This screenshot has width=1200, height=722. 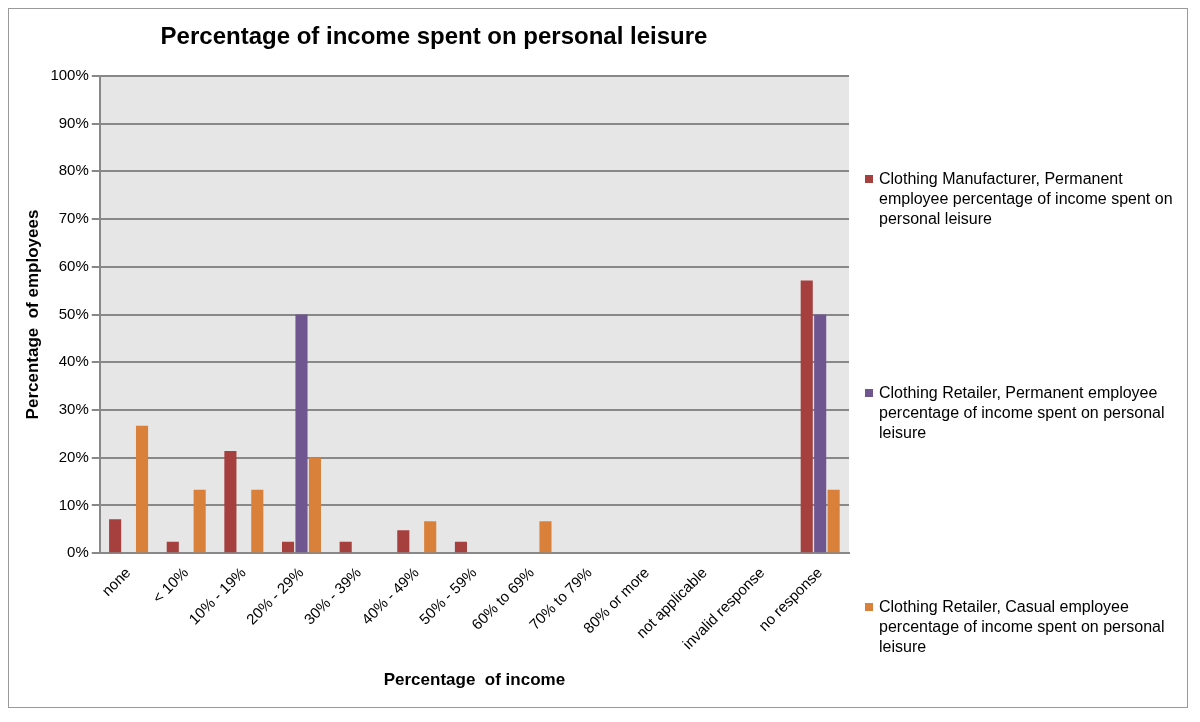 What do you see at coordinates (434, 36) in the screenshot?
I see `chart-title: Percentage of income spent on personal leisure` at bounding box center [434, 36].